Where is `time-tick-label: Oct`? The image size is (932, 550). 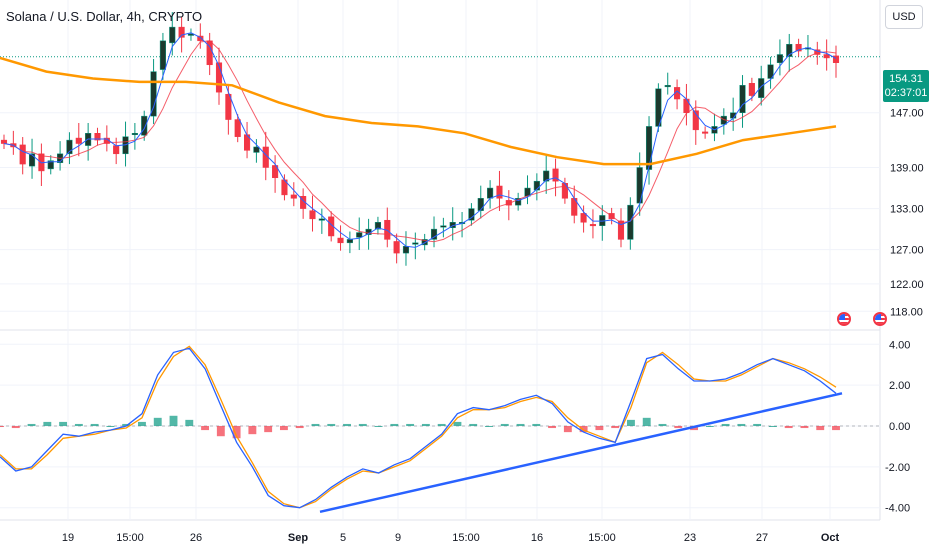 time-tick-label: Oct is located at coordinates (830, 538).